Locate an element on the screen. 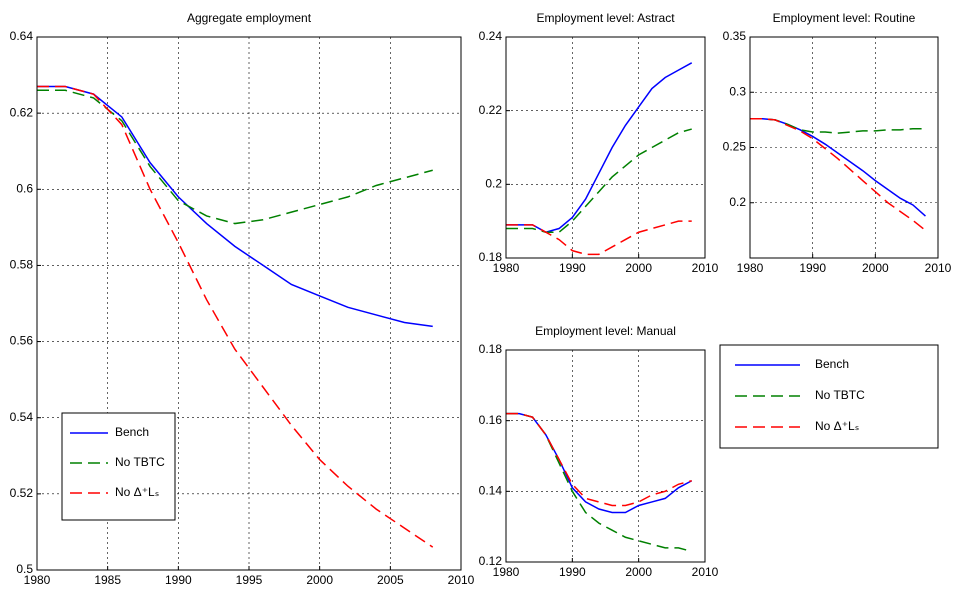 This screenshot has width=955, height=591. x-tick-label: 2005 is located at coordinates (390, 580).